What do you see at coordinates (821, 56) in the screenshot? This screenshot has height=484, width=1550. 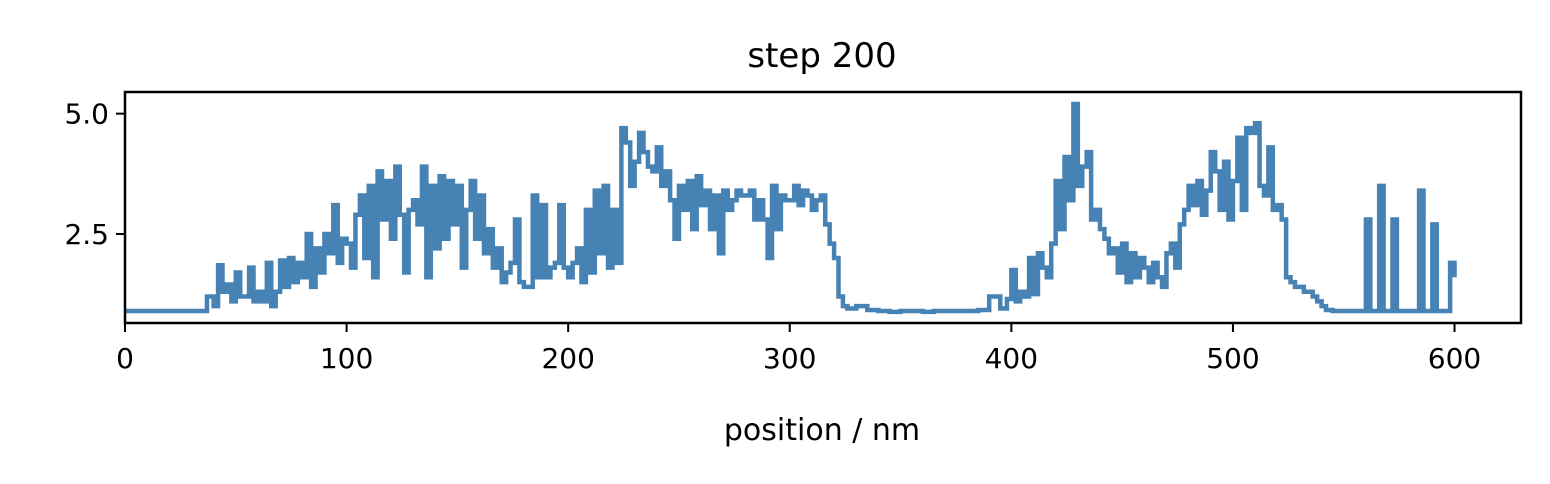 I see `chart-title: step 200` at bounding box center [821, 56].